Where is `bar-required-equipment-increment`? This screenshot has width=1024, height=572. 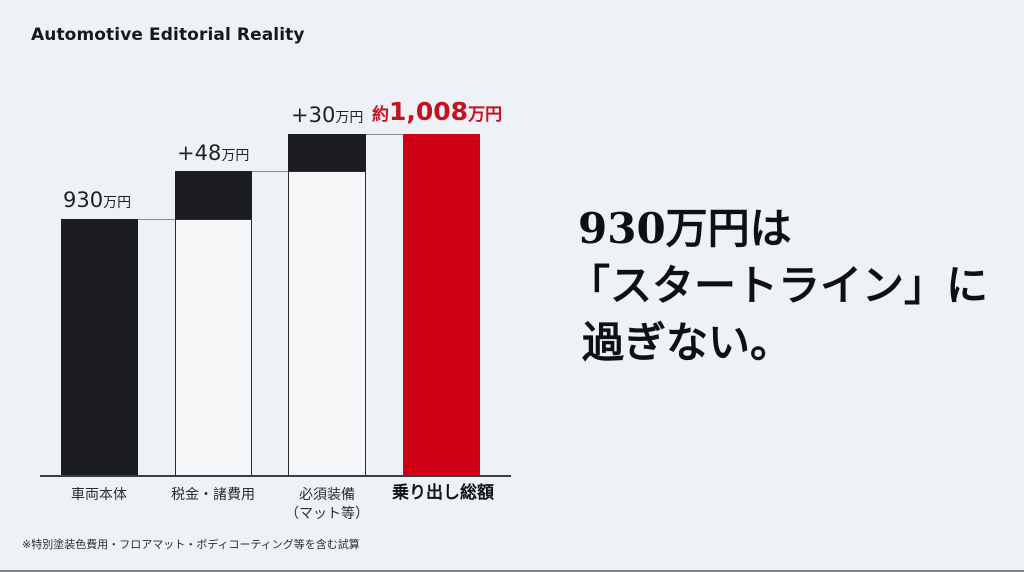
bar-required-equipment-increment is located at coordinates (327, 152).